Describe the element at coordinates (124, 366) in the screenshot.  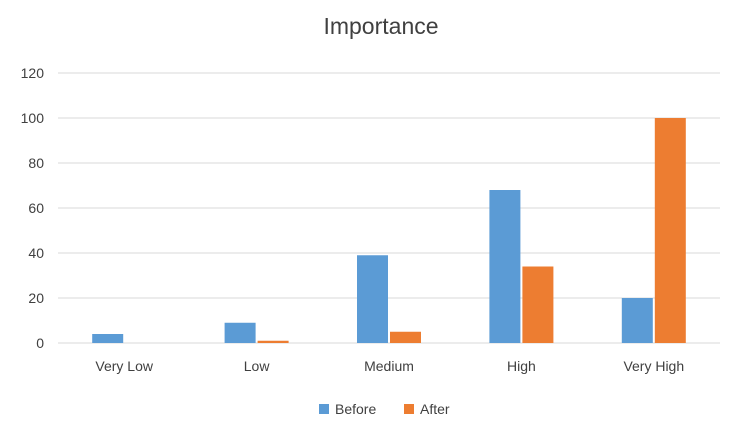
I see `x-tick-label-very-low: Very Low` at that location.